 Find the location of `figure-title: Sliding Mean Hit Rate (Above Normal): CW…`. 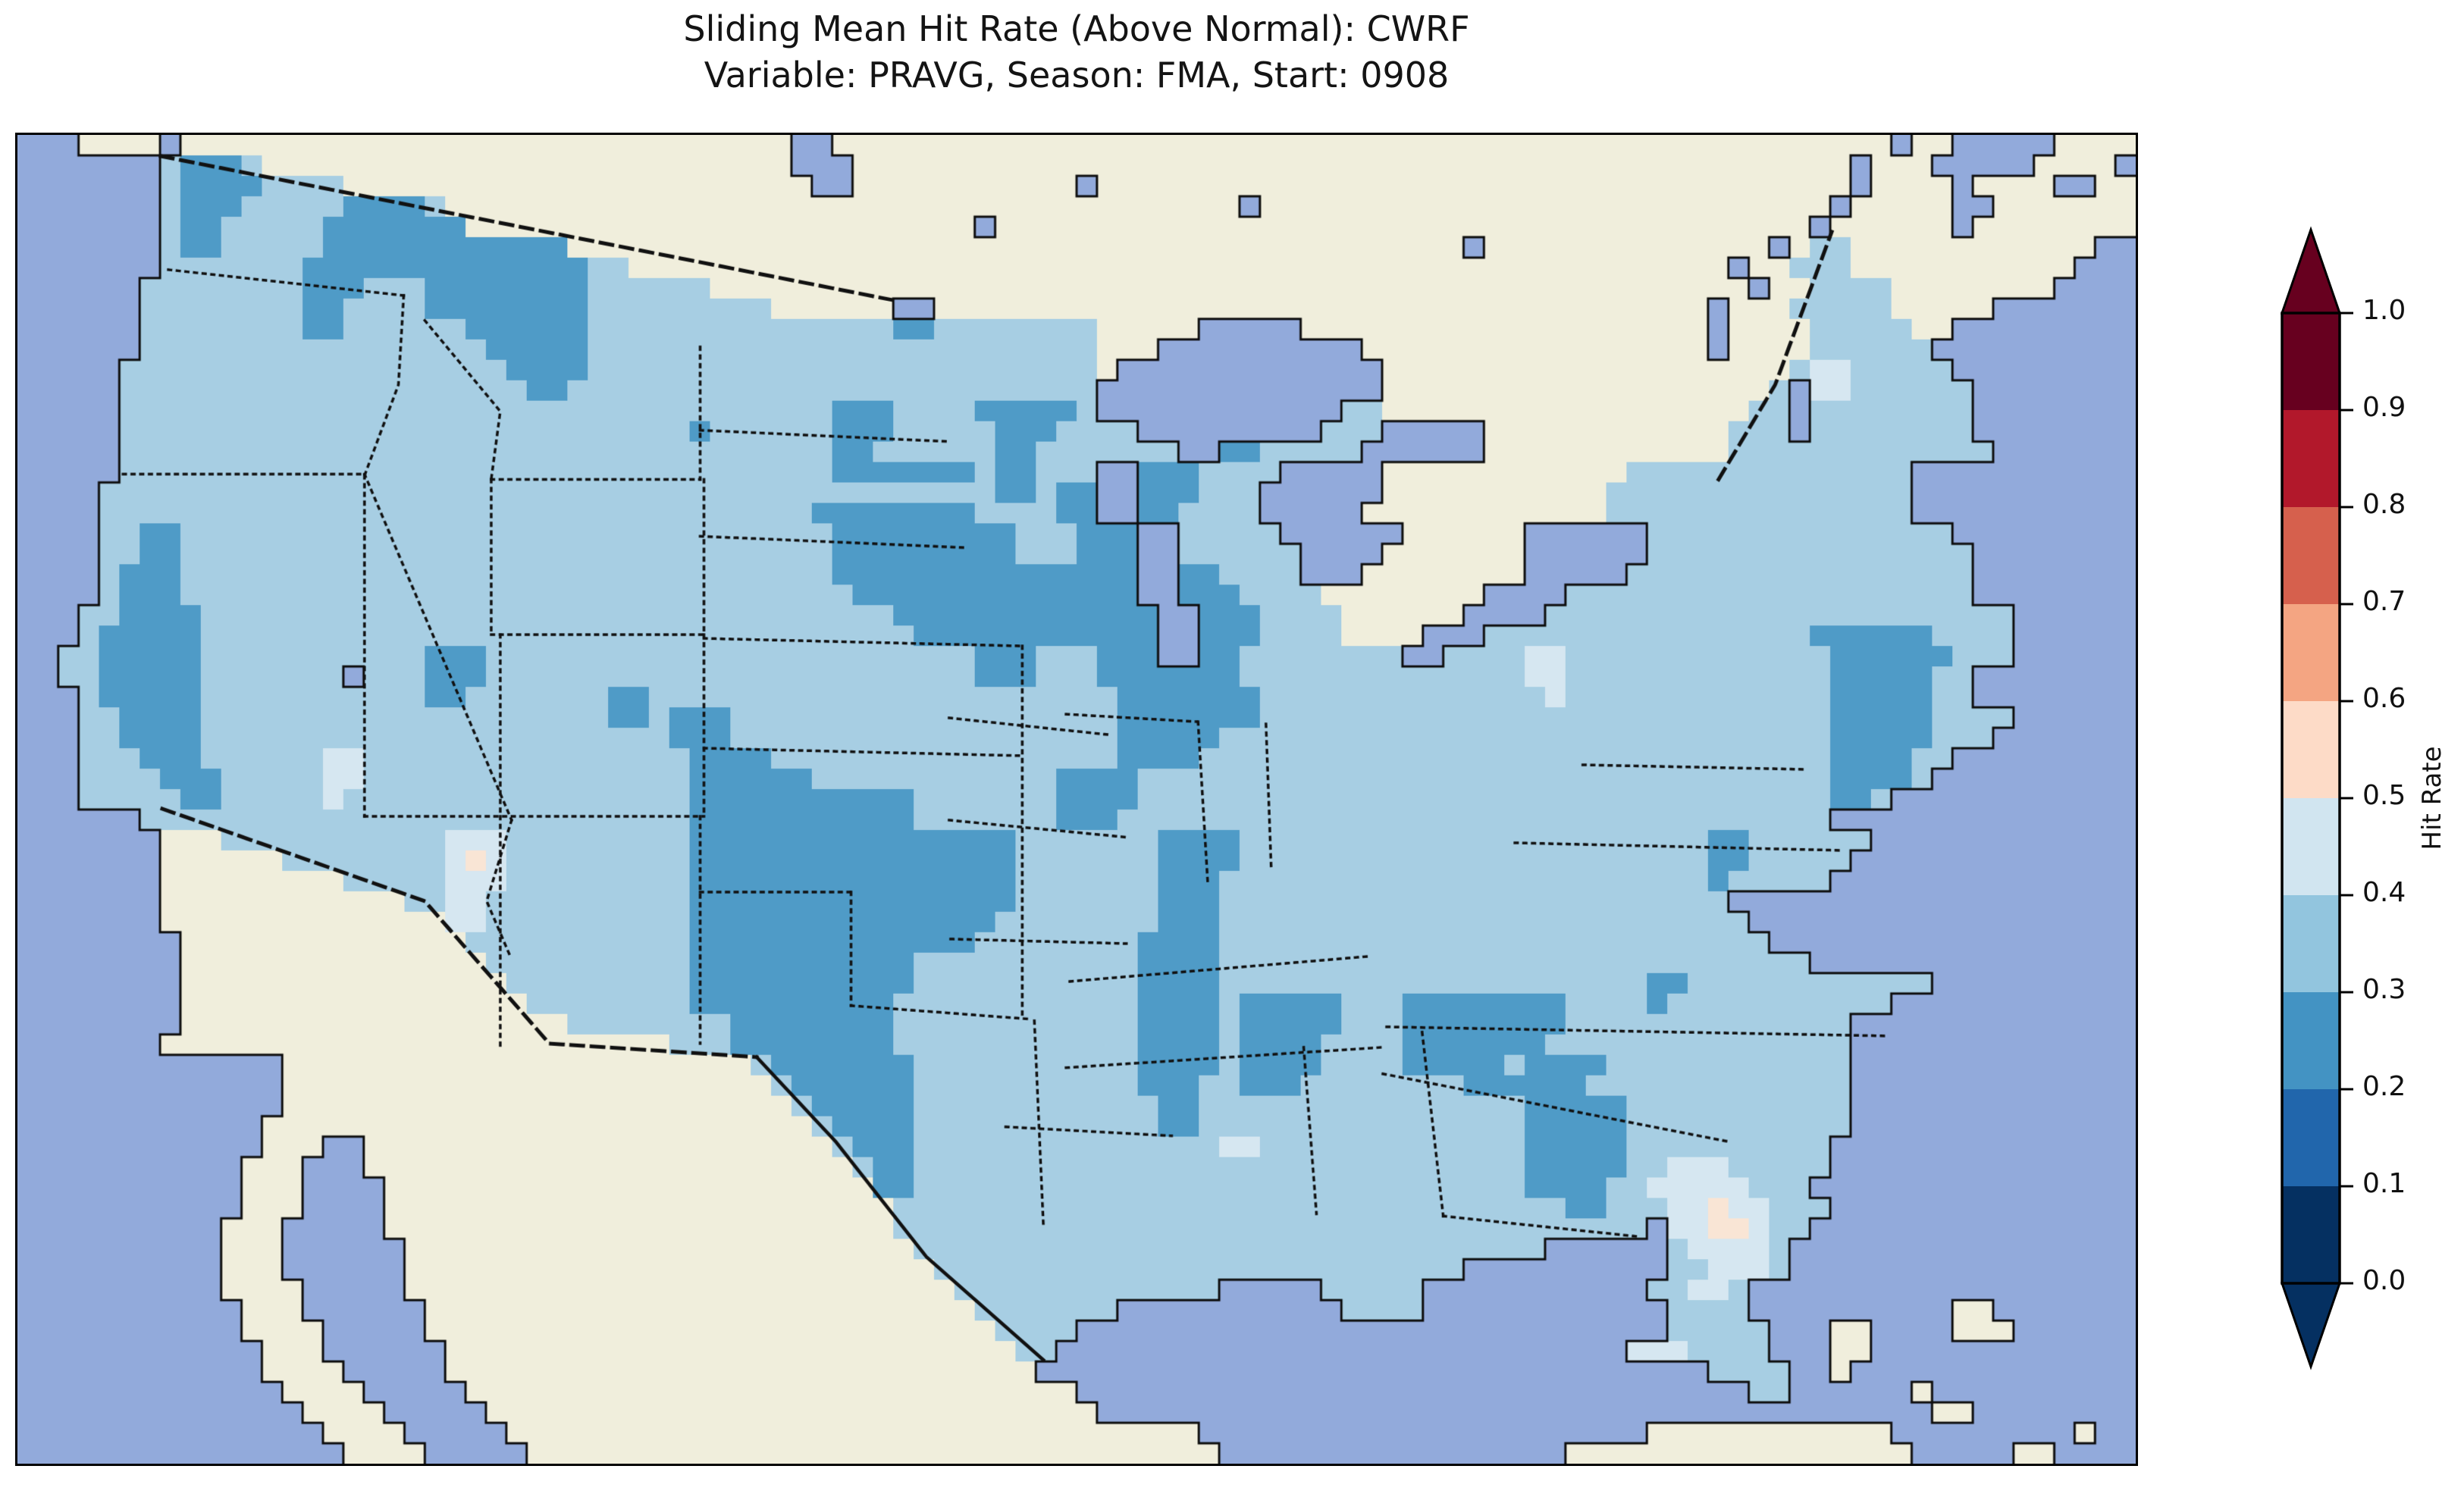

figure-title: Sliding Mean Hit Rate (Above Normal): CW… is located at coordinates (1076, 52).